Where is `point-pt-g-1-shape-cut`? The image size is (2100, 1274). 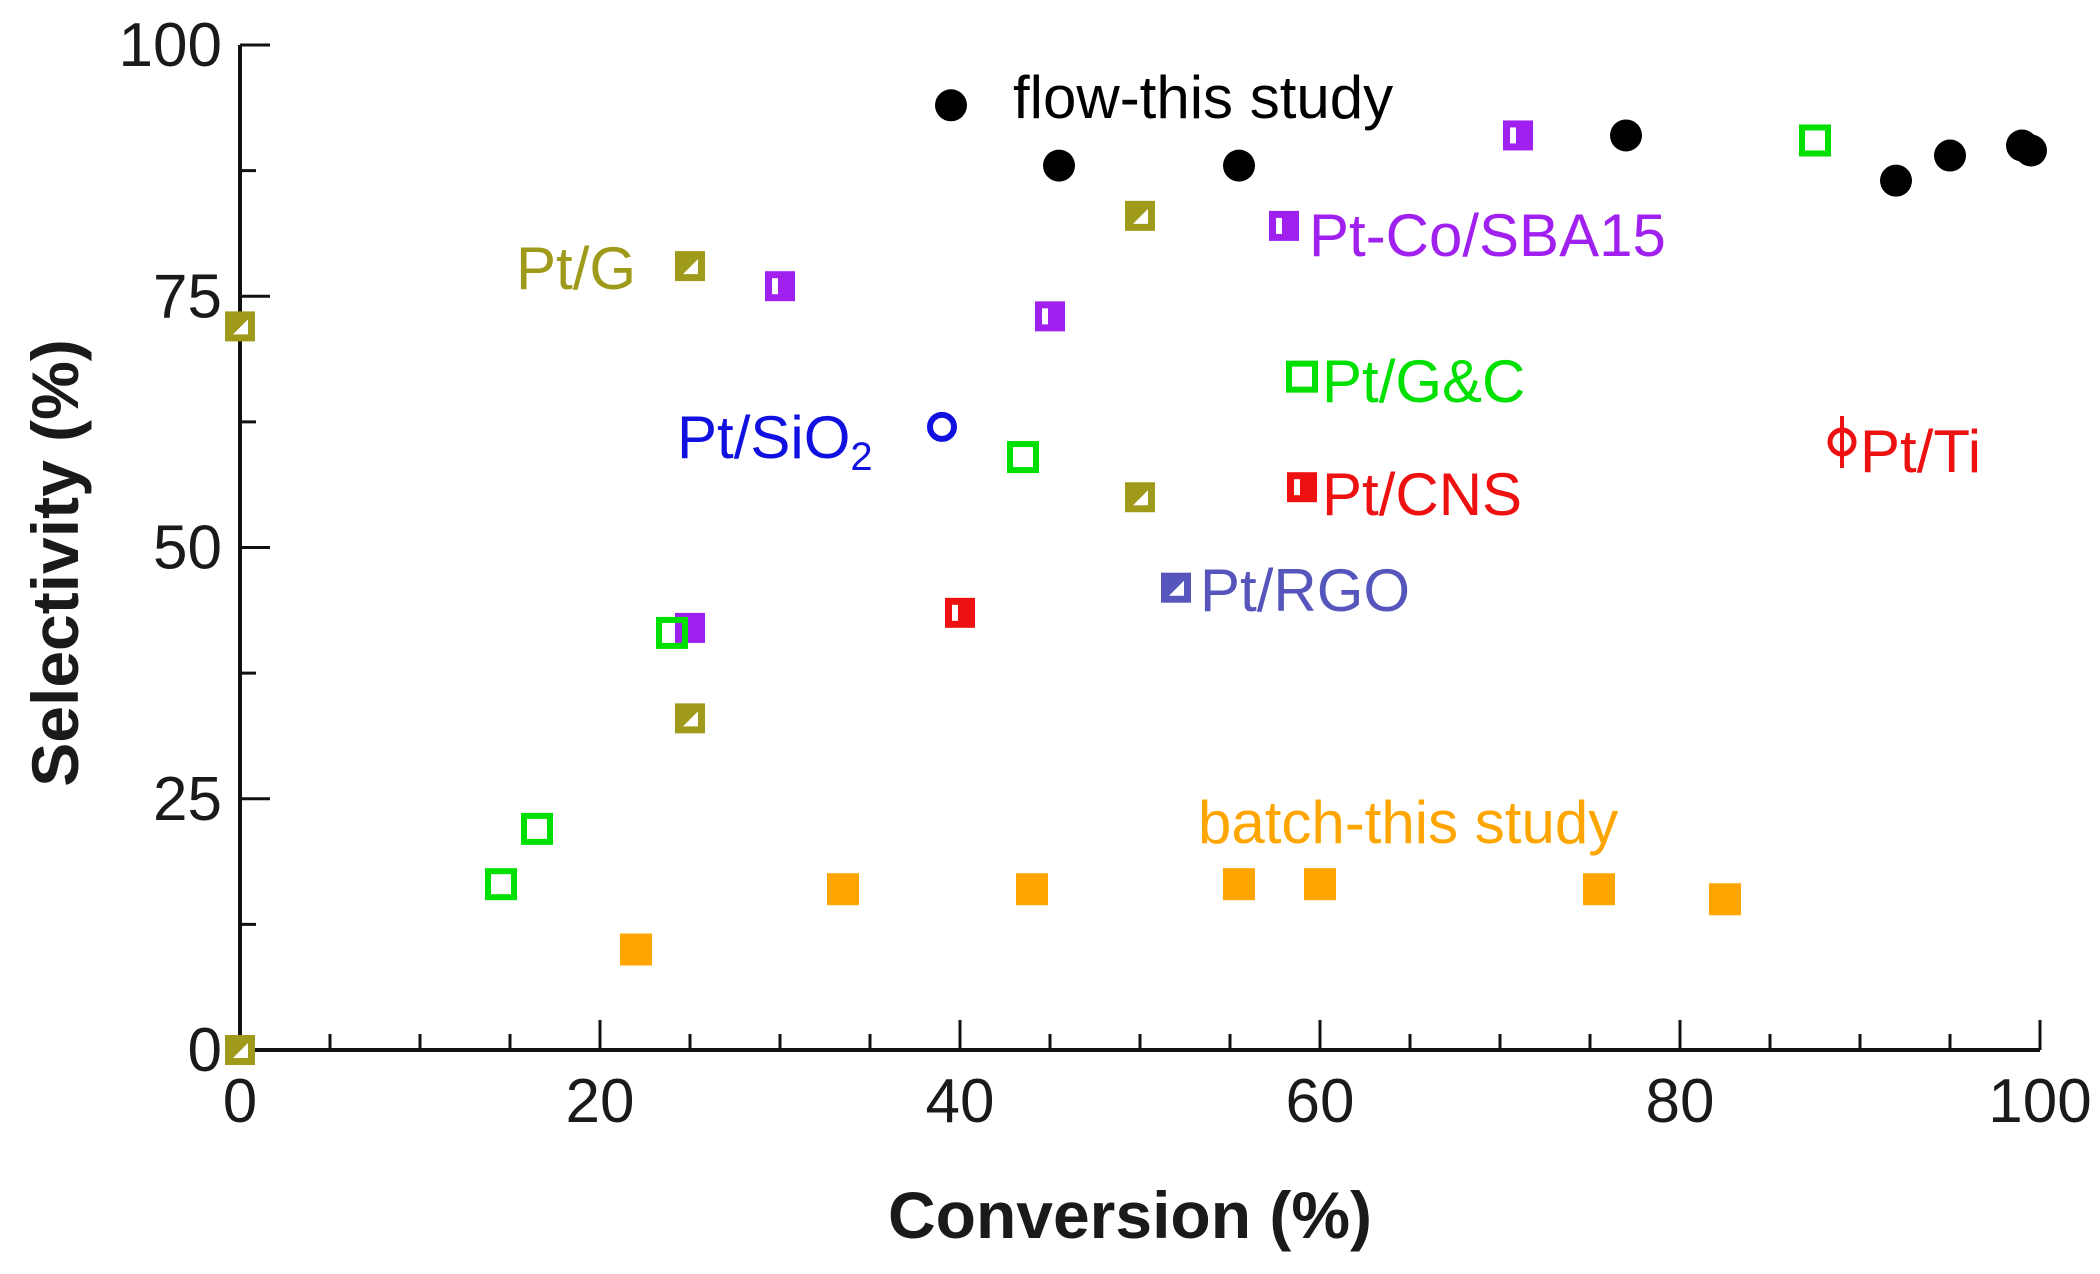 point-pt-g-1-shape-cut is located at coordinates (240, 327).